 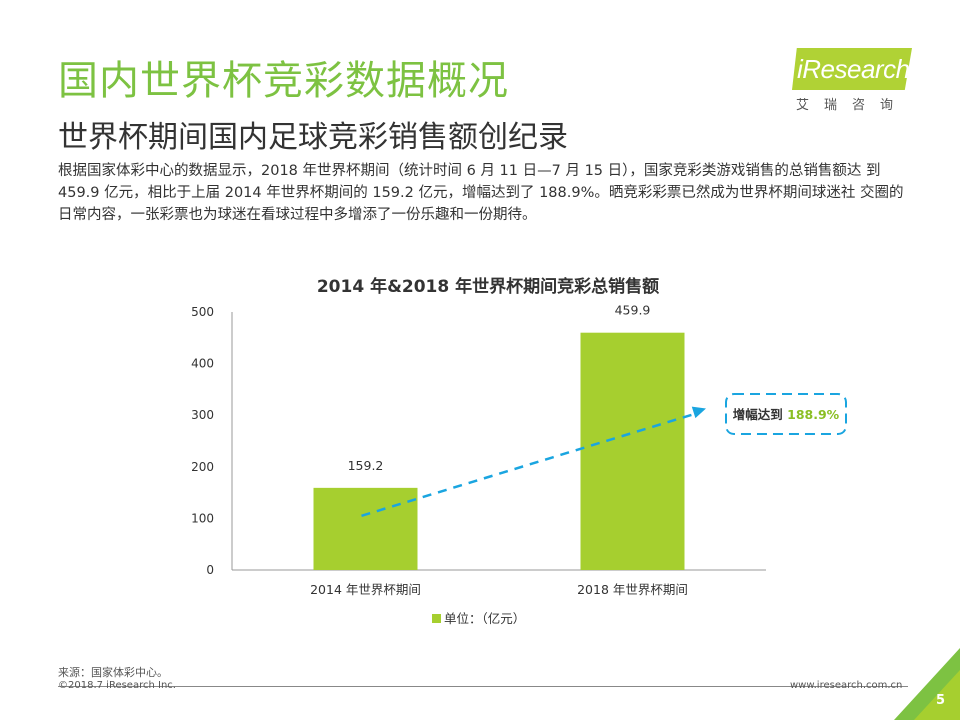 I want to click on y-tick-label: 500, so click(x=202, y=312).